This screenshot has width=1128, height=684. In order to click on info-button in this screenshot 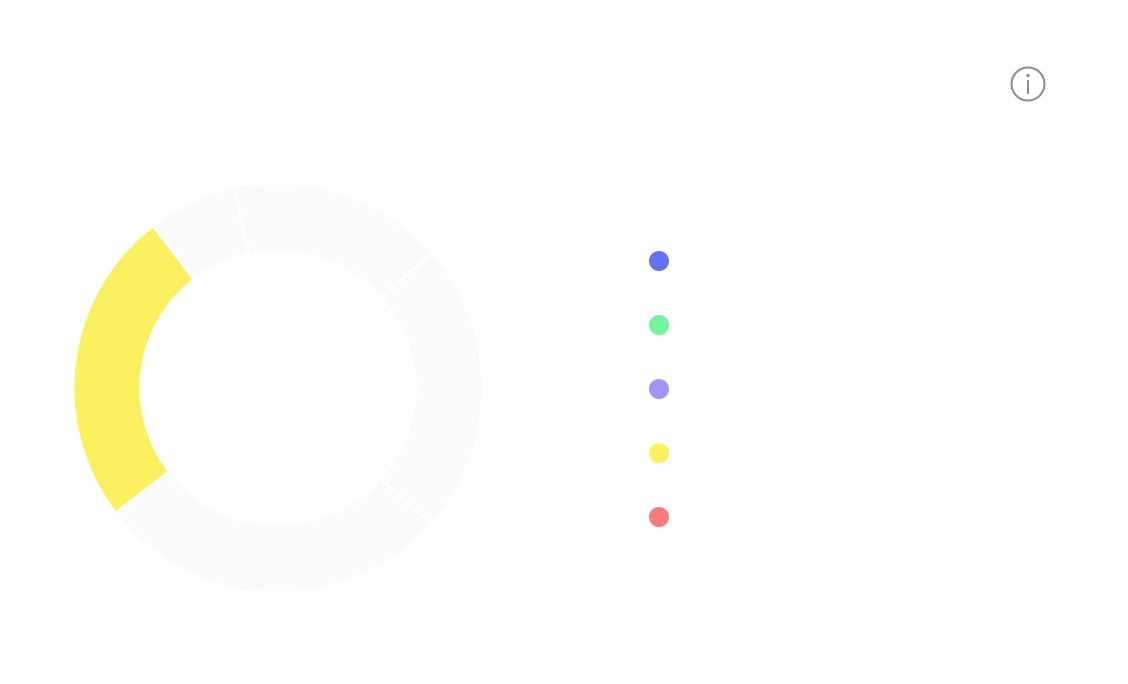, I will do `click(1028, 84)`.